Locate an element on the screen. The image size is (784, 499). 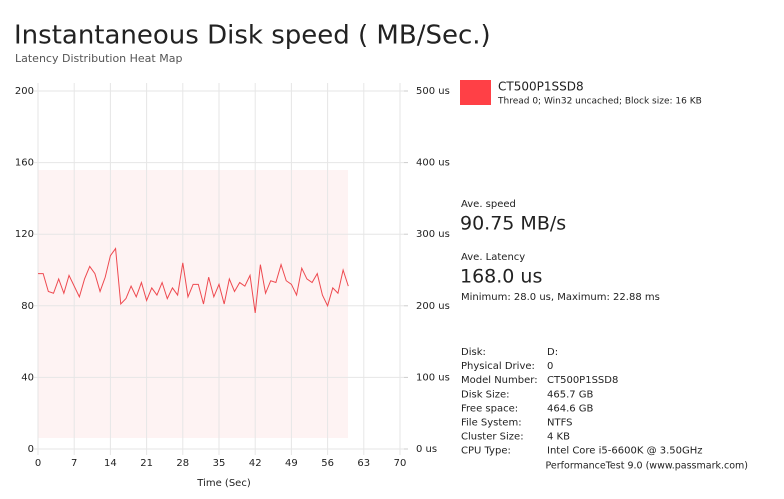
y-tick-label: 40 is located at coordinates (27, 377).